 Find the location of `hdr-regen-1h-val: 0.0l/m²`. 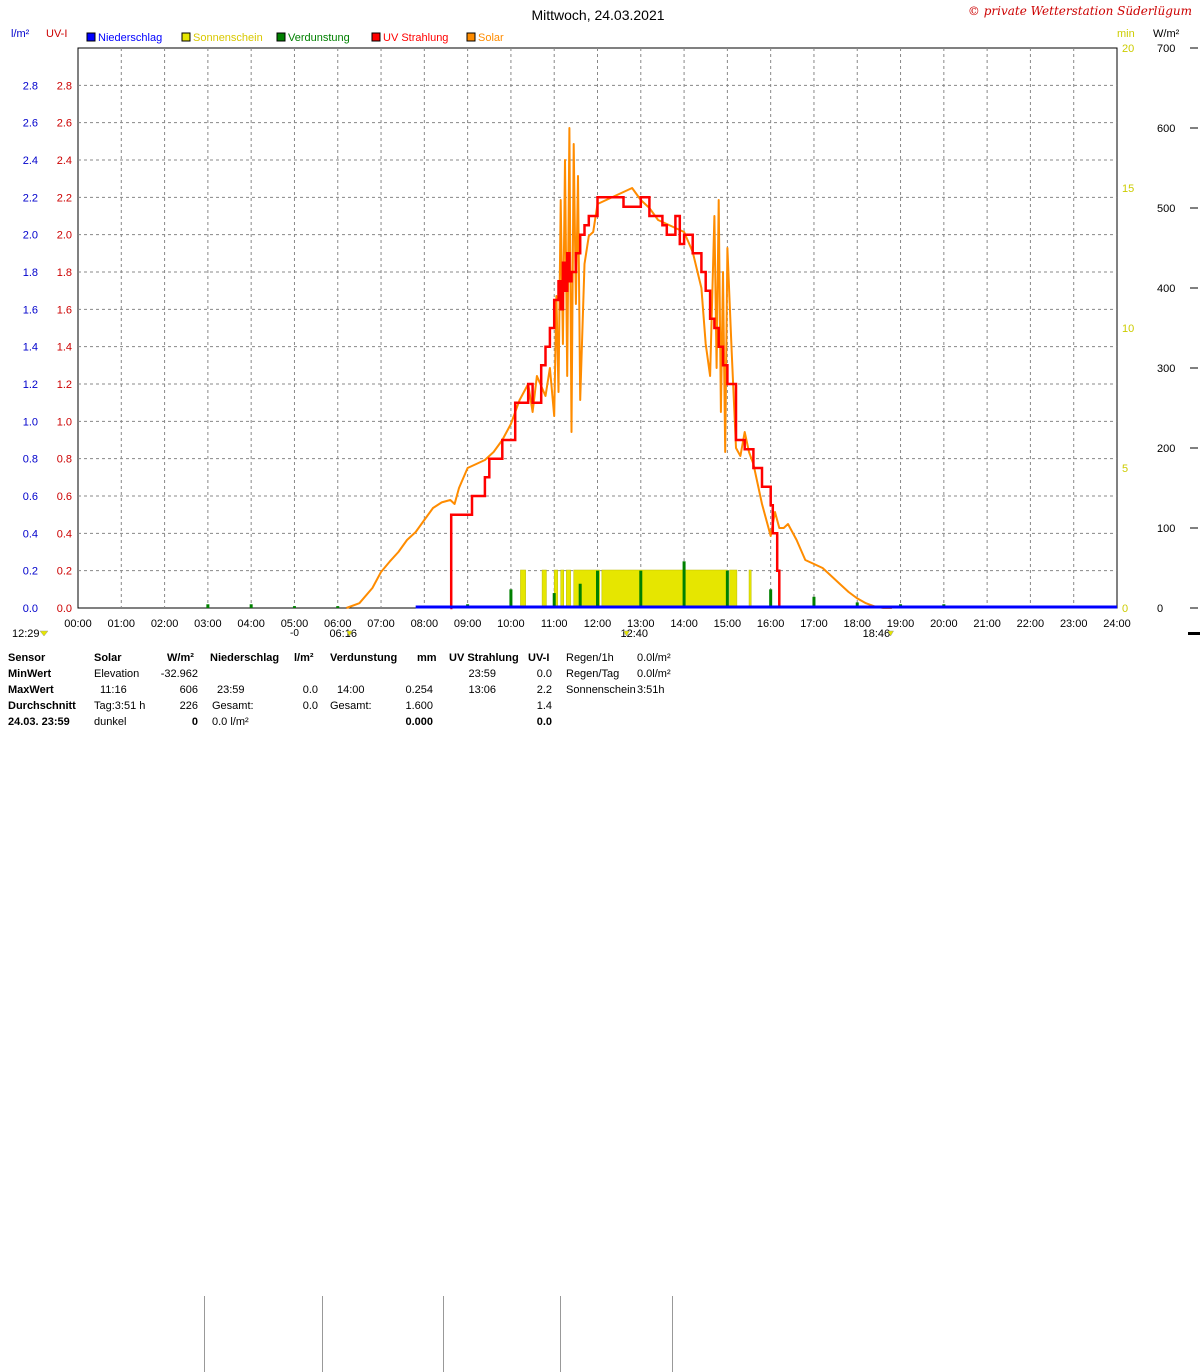

hdr-regen-1h-val: 0.0l/m² is located at coordinates (654, 658).